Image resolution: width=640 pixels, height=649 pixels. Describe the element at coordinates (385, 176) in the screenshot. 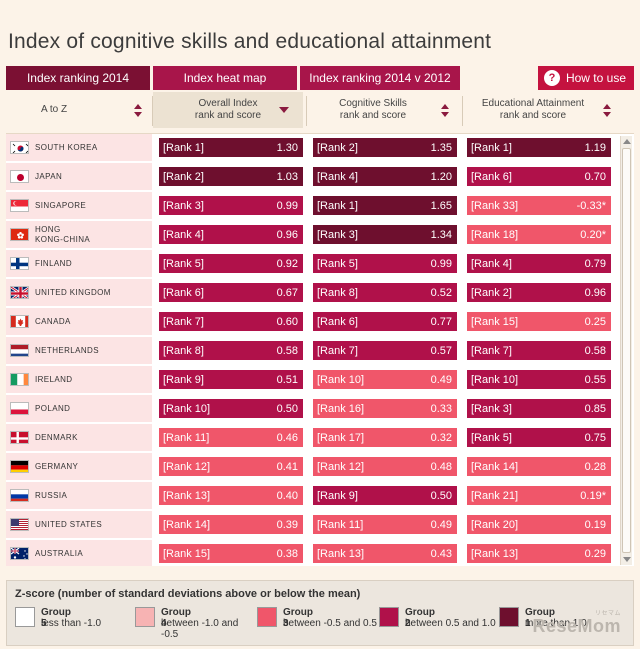

I see `cognitive-score-cell: [Rank 4] 1.20` at that location.